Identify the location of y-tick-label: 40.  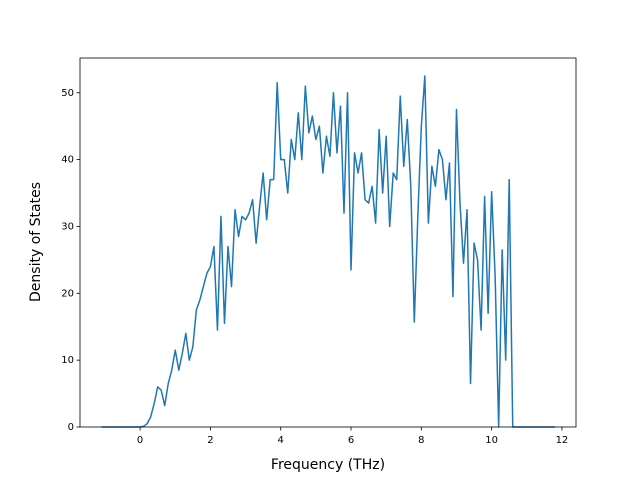
(67, 160).